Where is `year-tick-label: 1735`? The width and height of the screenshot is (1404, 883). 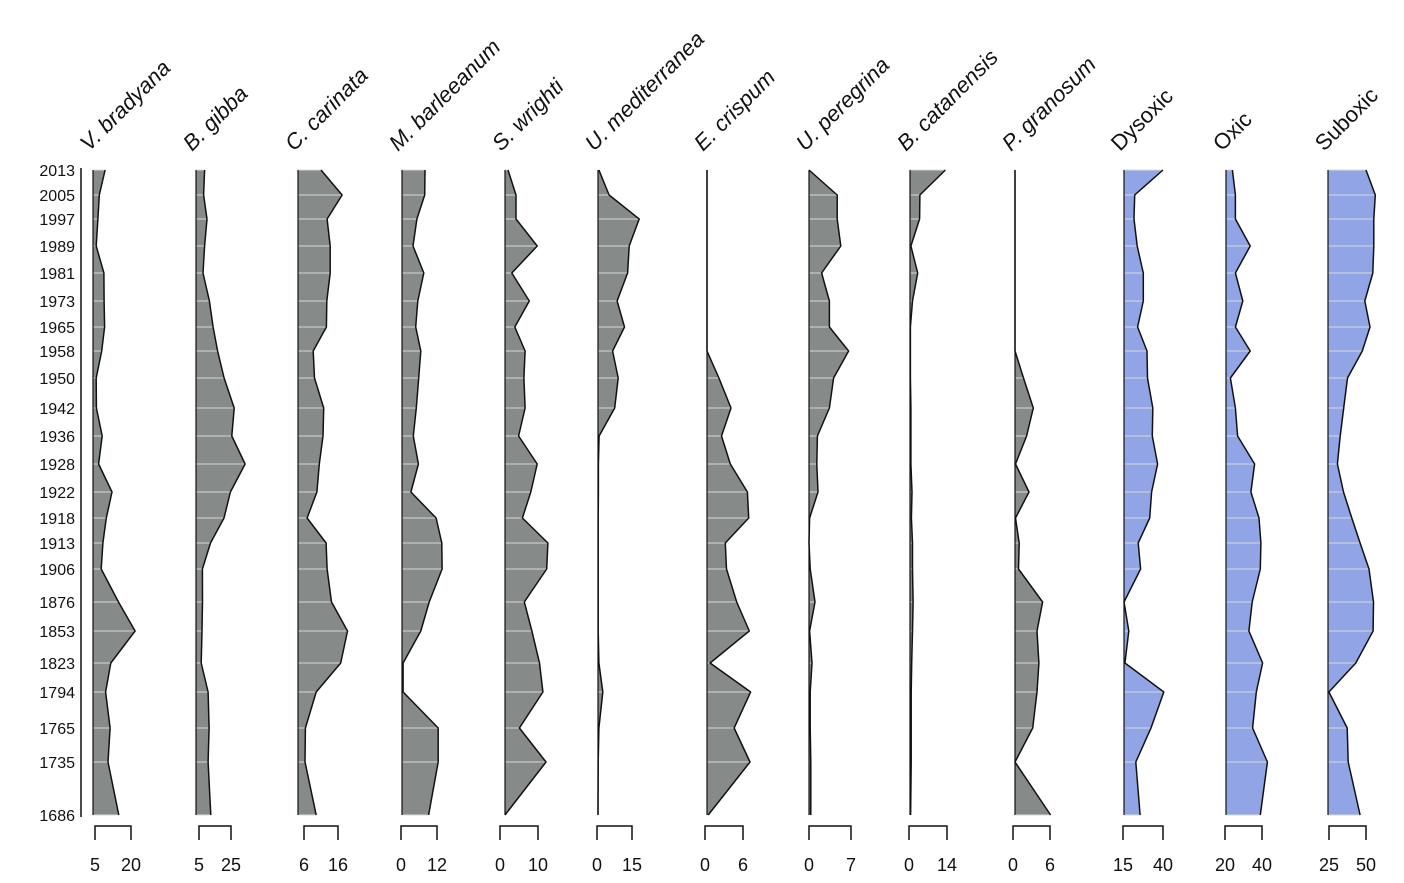
year-tick-label: 1735 is located at coordinates (57, 763).